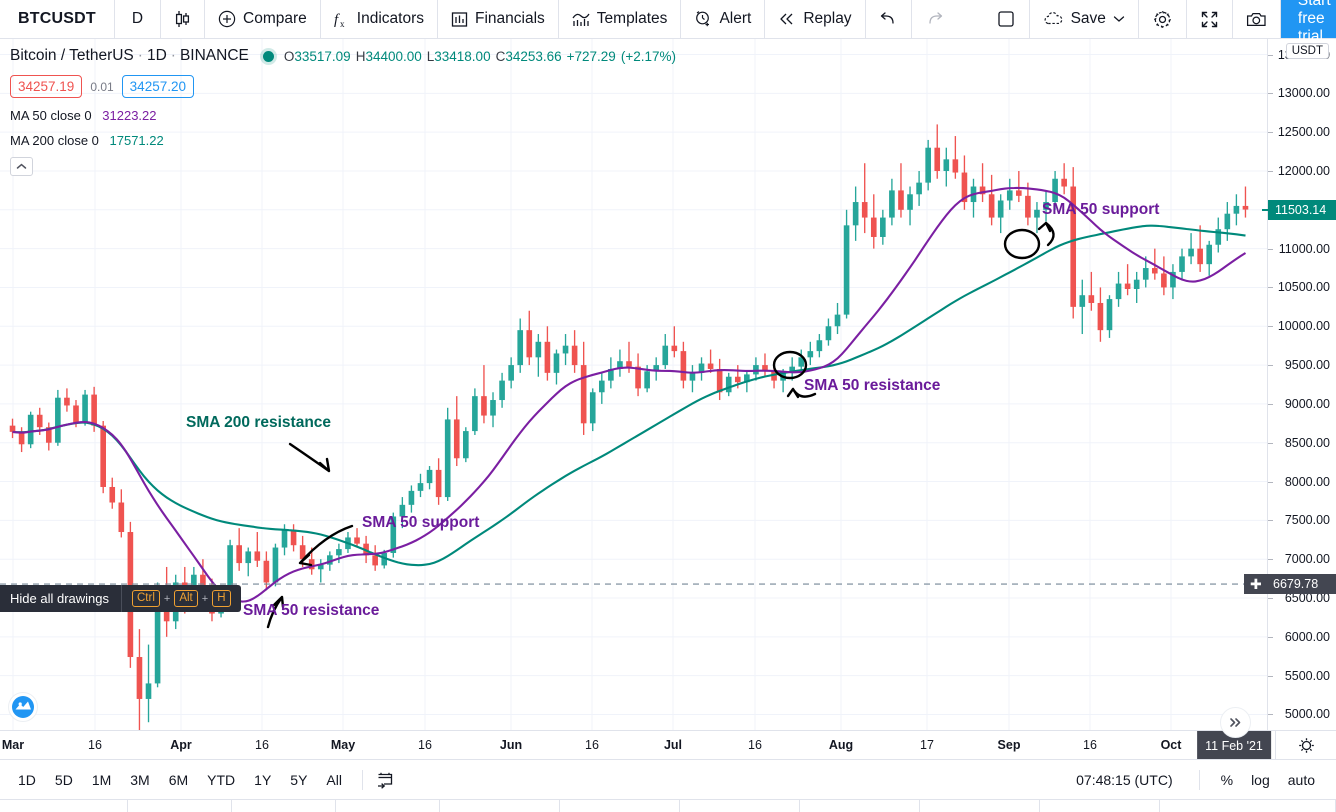 The height and width of the screenshot is (812, 1336). What do you see at coordinates (390, 18) in the screenshot?
I see `indicators-label: Indicators` at bounding box center [390, 18].